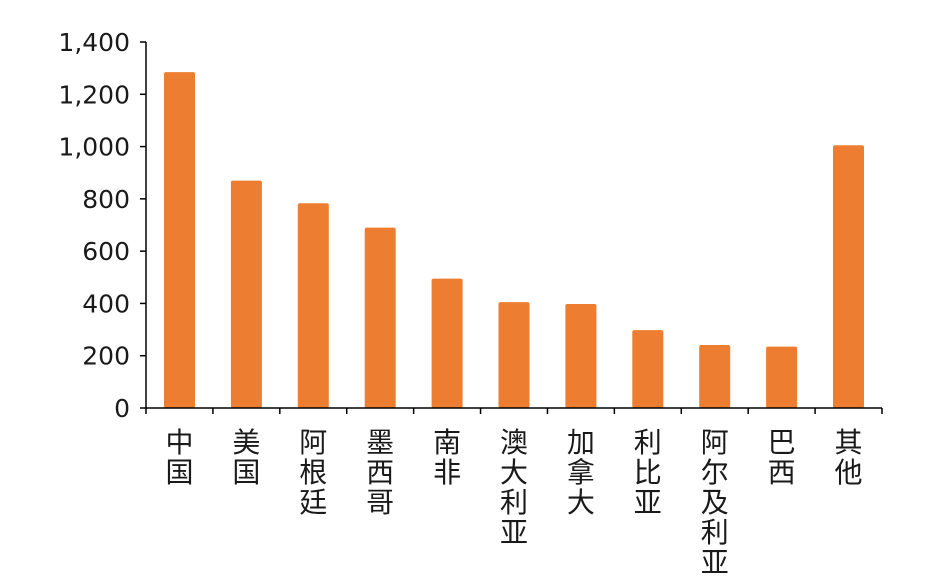  What do you see at coordinates (179, 457) in the screenshot?
I see `x-tick-label: 中国` at bounding box center [179, 457].